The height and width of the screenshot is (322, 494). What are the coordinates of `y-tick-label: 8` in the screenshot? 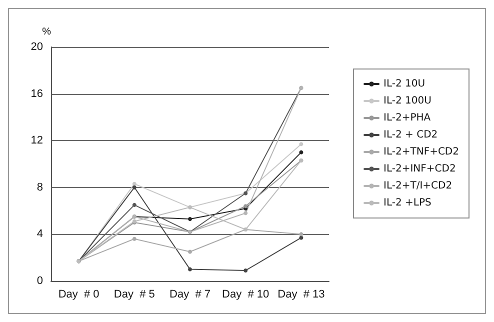 It's located at (39, 187).